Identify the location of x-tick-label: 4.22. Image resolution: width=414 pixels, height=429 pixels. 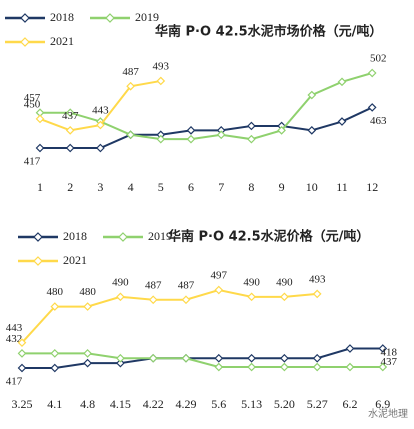
(153, 404).